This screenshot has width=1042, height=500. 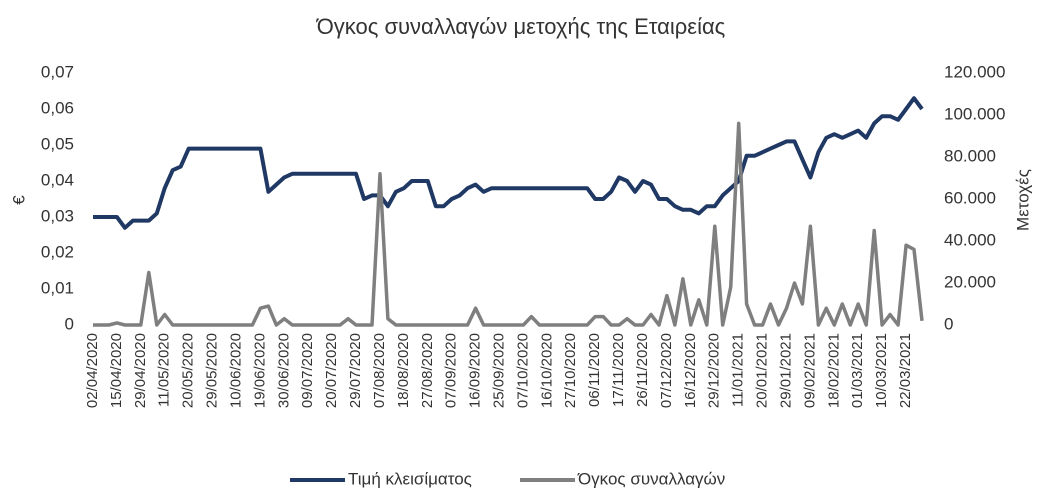 What do you see at coordinates (642, 370) in the screenshot?
I see `x-tick-label: 26/11/2020` at bounding box center [642, 370].